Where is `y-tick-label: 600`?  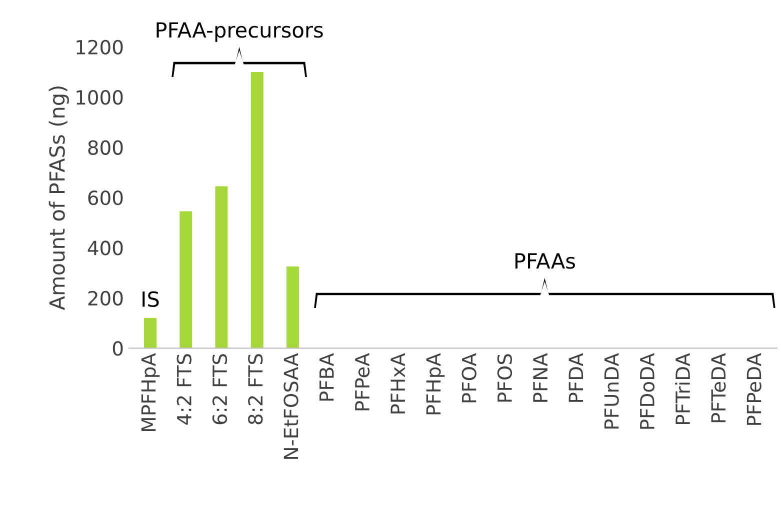
y-tick-label: 600 is located at coordinates (105, 198).